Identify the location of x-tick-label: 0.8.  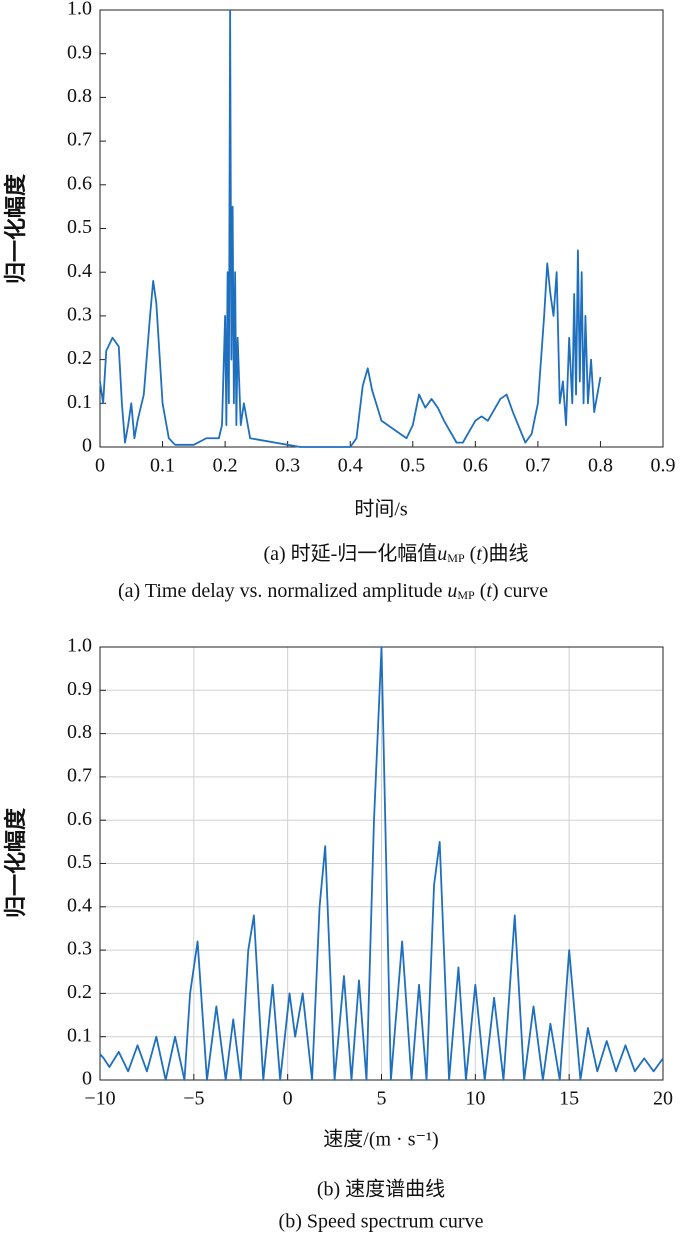
(600, 466).